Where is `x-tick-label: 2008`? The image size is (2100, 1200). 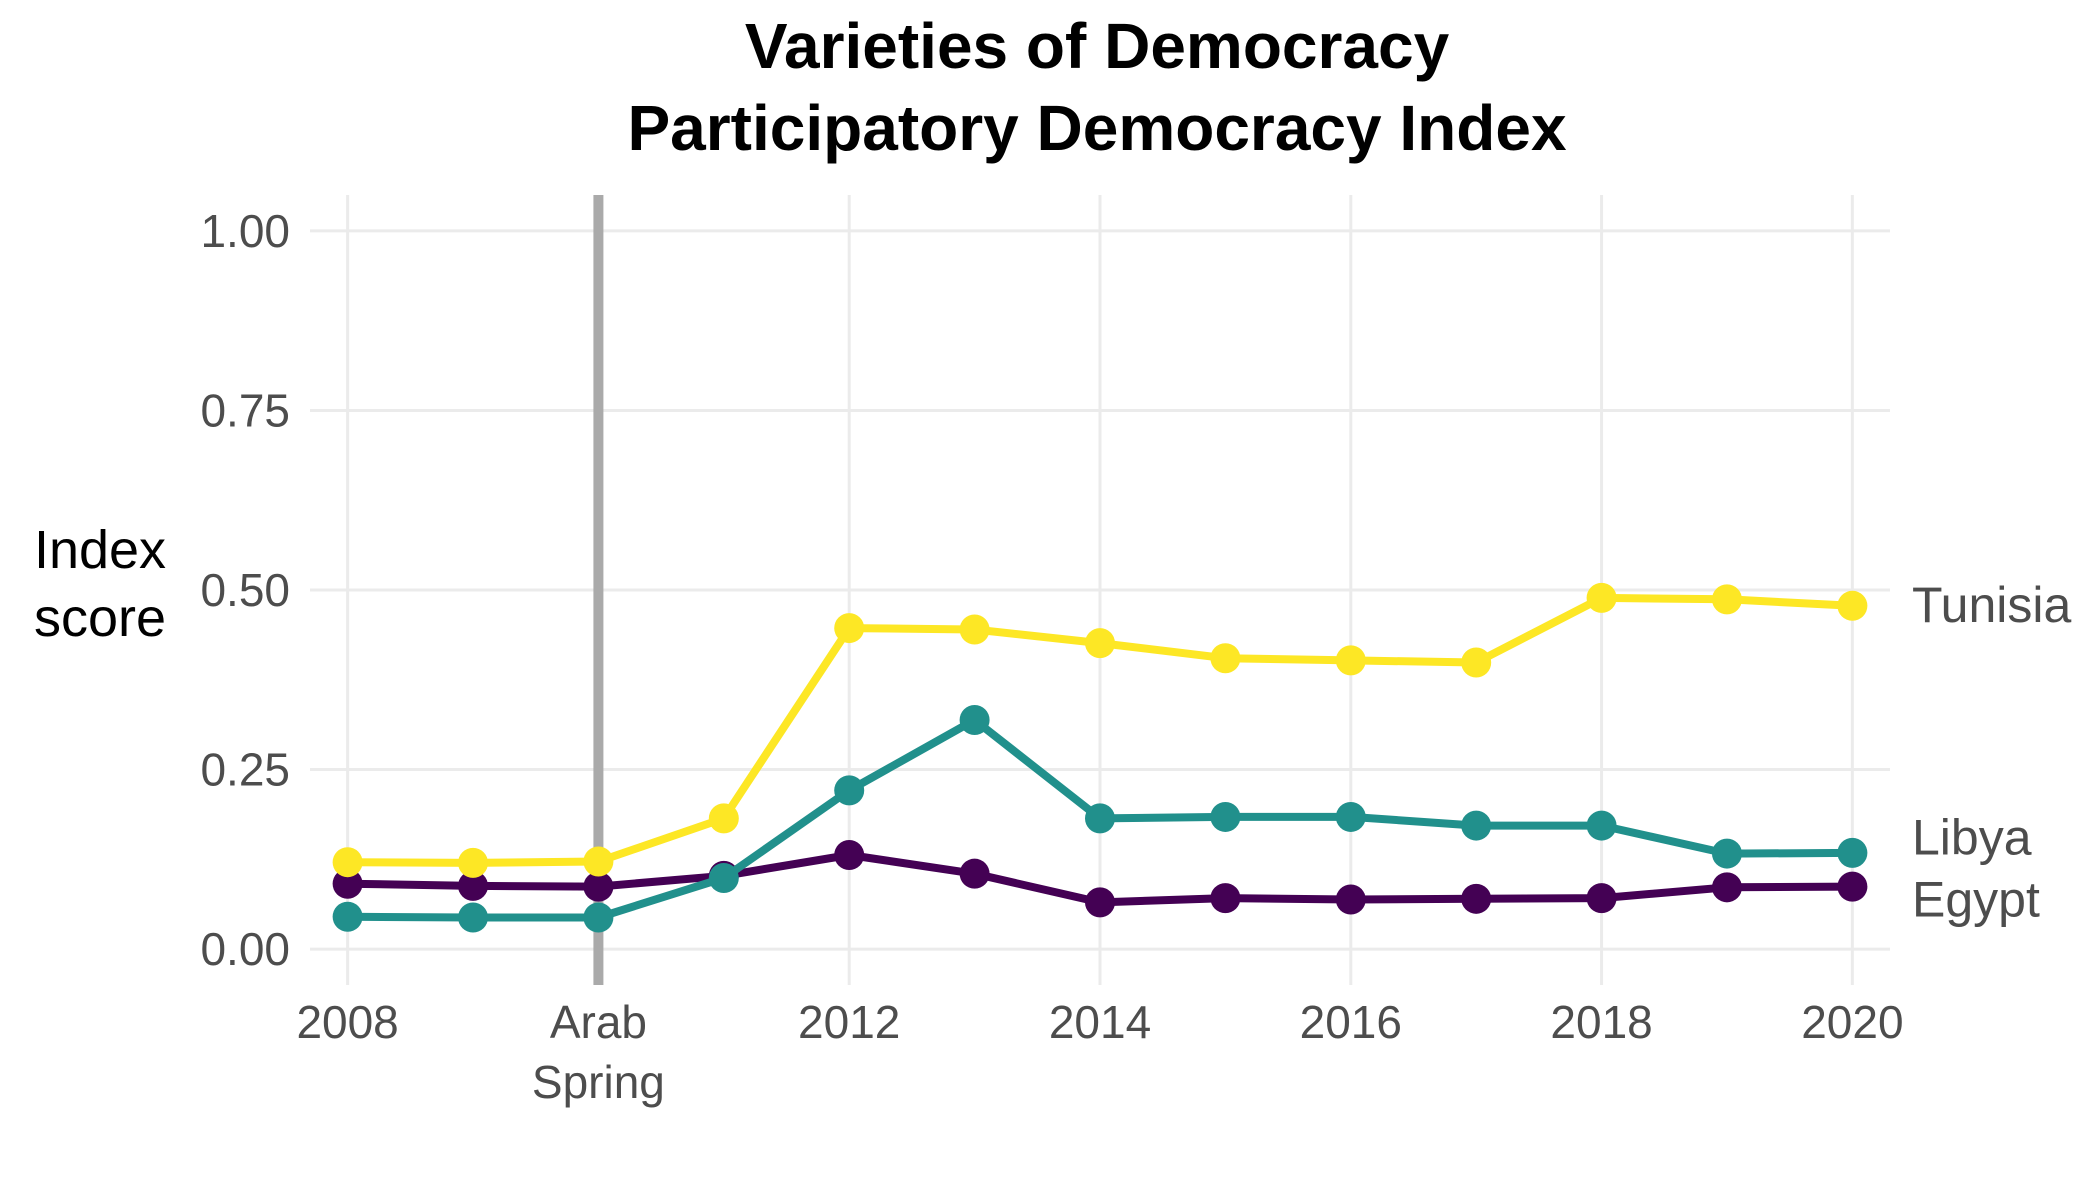
x-tick-label: 2008 is located at coordinates (347, 1022).